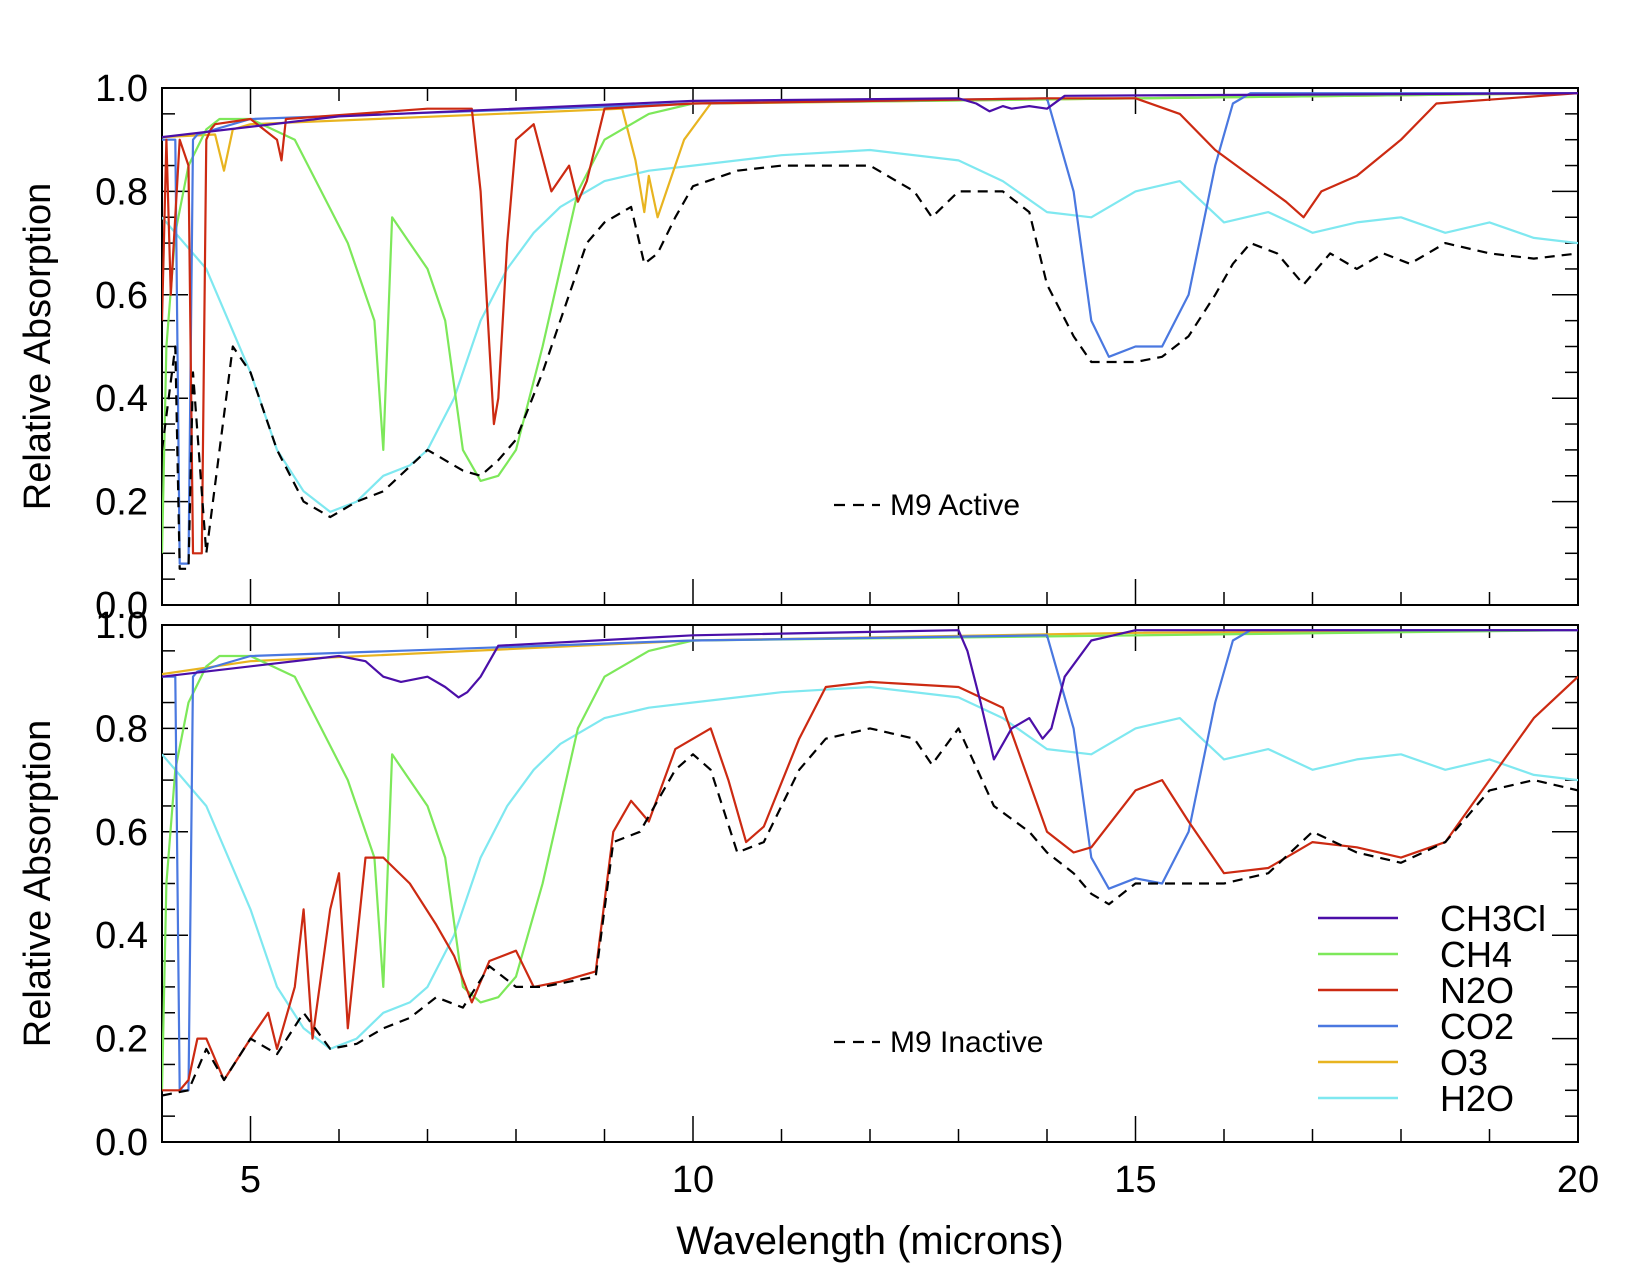 This screenshot has height=1275, width=1650. What do you see at coordinates (1477, 1026) in the screenshot?
I see `legend-label-co2: CO2` at bounding box center [1477, 1026].